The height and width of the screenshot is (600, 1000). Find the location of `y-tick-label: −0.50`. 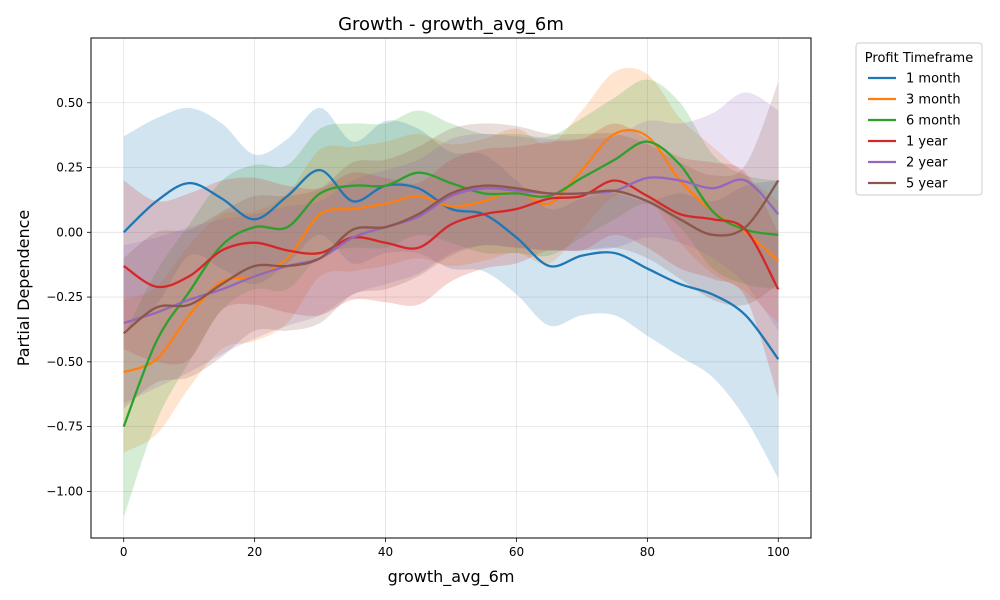

y-tick-label: −0.50 is located at coordinates (64, 362).